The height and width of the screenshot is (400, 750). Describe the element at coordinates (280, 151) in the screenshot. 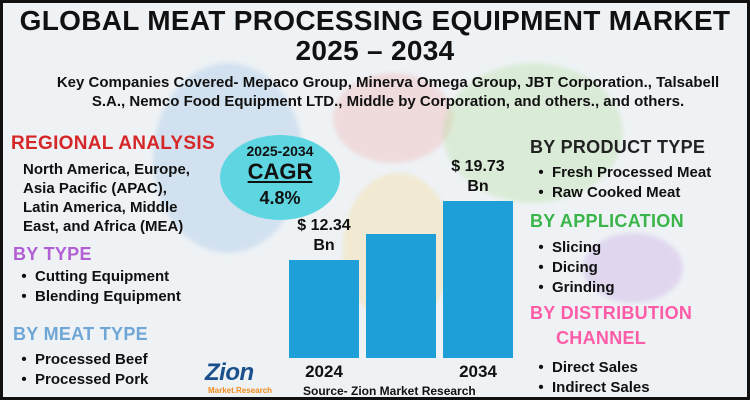

I see `cagr-years: 2025-2034` at that location.